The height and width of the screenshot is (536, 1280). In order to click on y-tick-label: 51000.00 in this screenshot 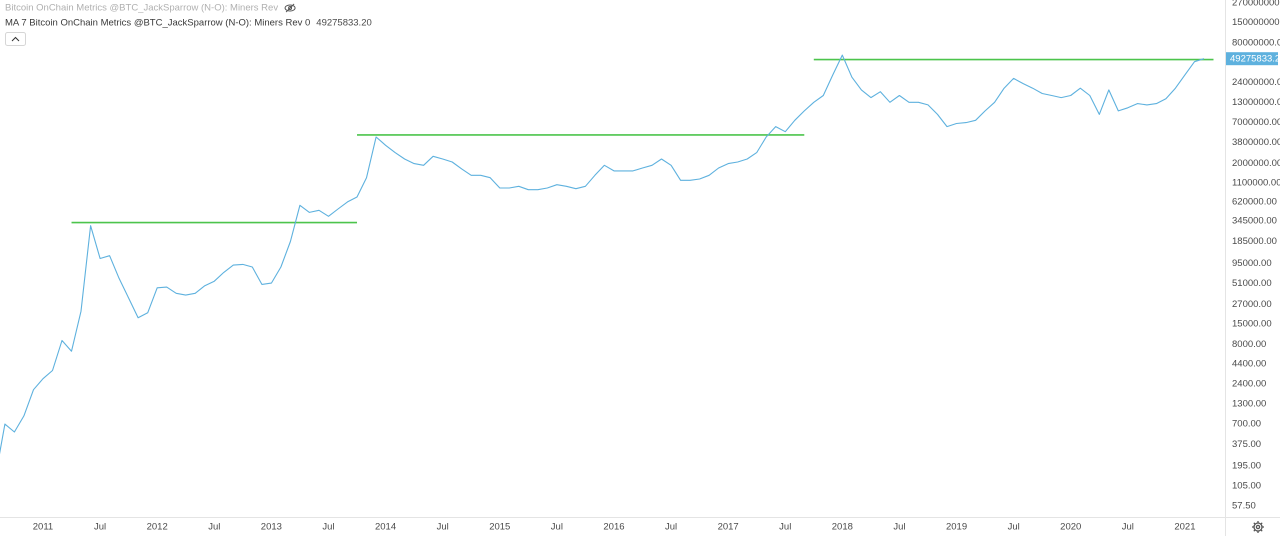, I will do `click(1252, 283)`.